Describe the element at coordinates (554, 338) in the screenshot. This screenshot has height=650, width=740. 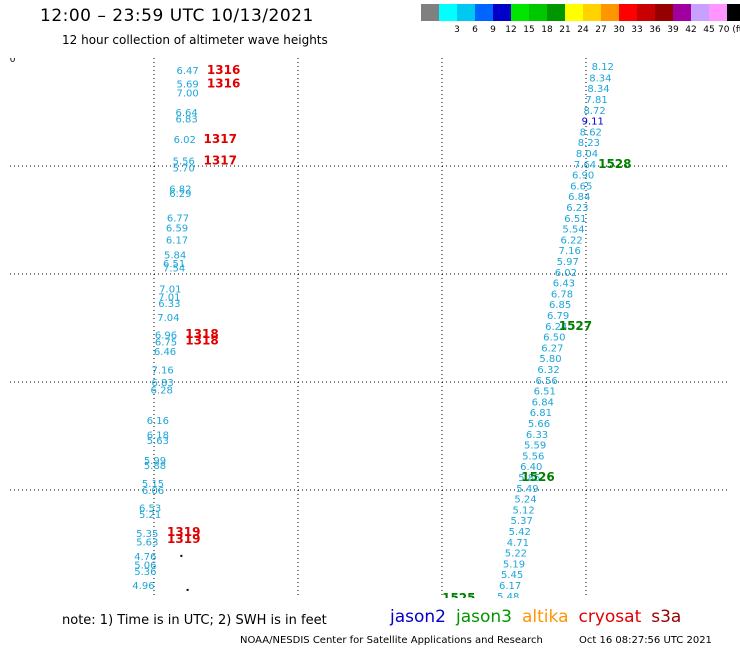
I see `swh-value: 6.50` at that location.